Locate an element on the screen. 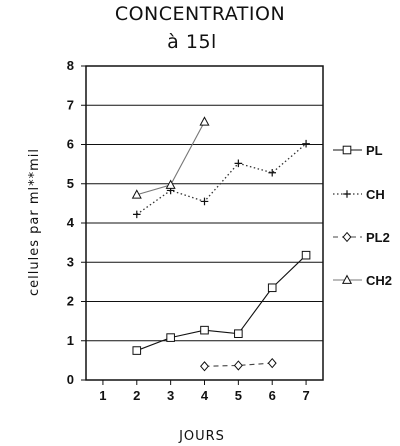 Image resolution: width=400 pixels, height=446 pixels. point-pl-x4 is located at coordinates (204, 330).